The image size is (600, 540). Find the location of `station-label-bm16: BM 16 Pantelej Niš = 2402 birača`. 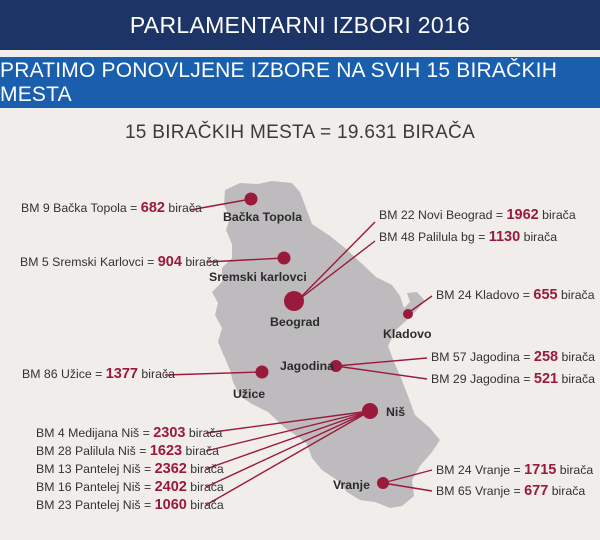

station-label-bm16: BM 16 Pantelej Niš = 2402 birača is located at coordinates (130, 487).